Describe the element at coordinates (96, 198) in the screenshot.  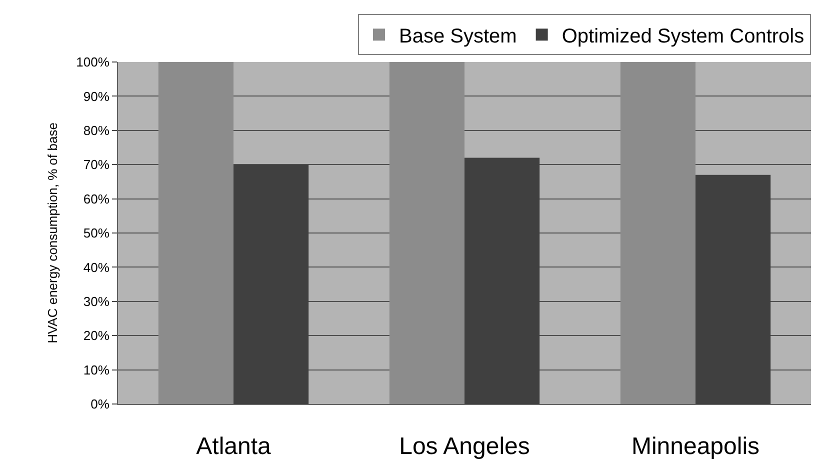
I see `y-tick-label: 60%` at that location.